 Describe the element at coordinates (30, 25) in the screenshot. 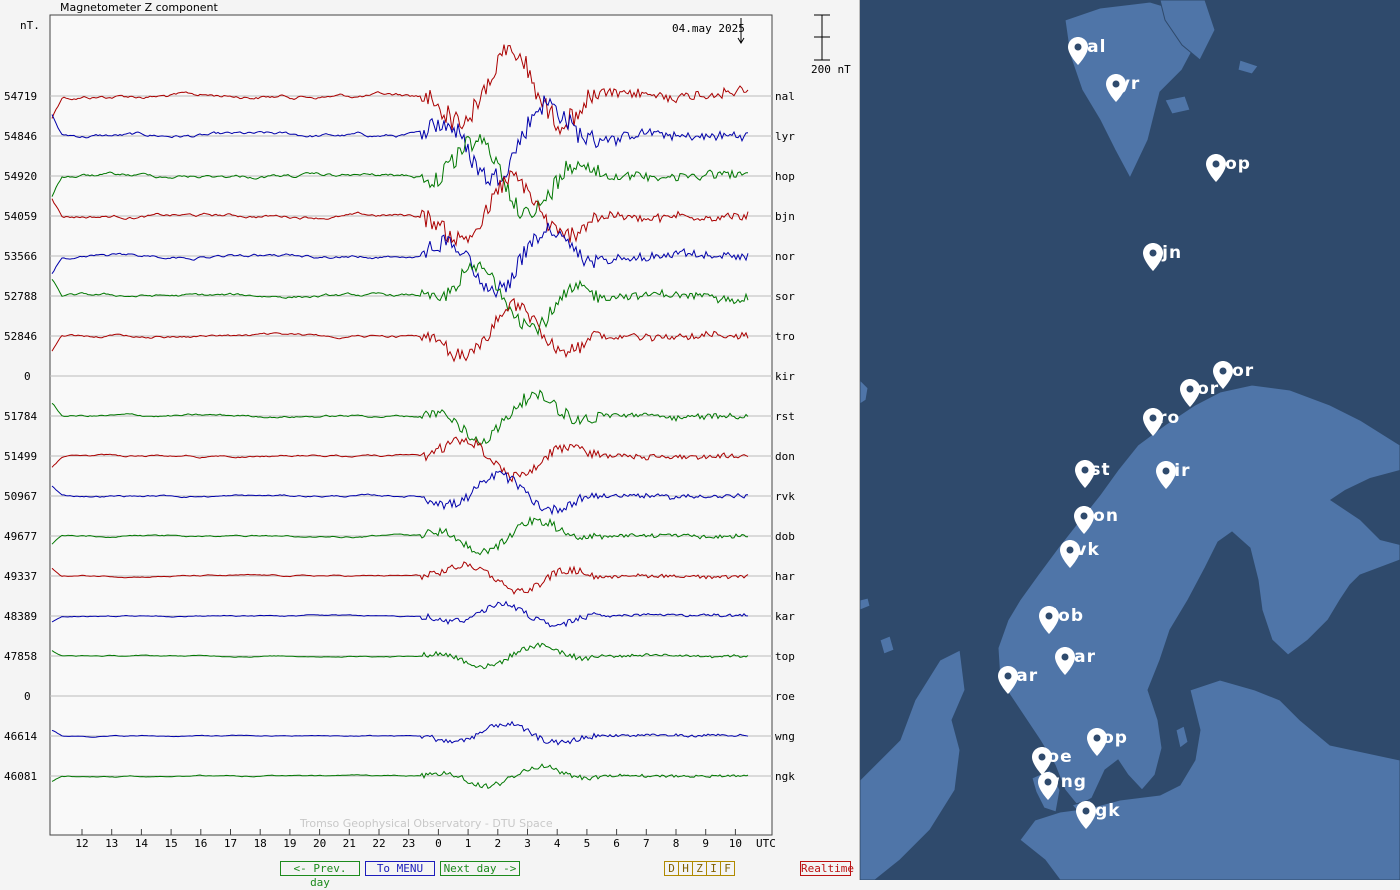

I see `unit-label: nT.` at that location.